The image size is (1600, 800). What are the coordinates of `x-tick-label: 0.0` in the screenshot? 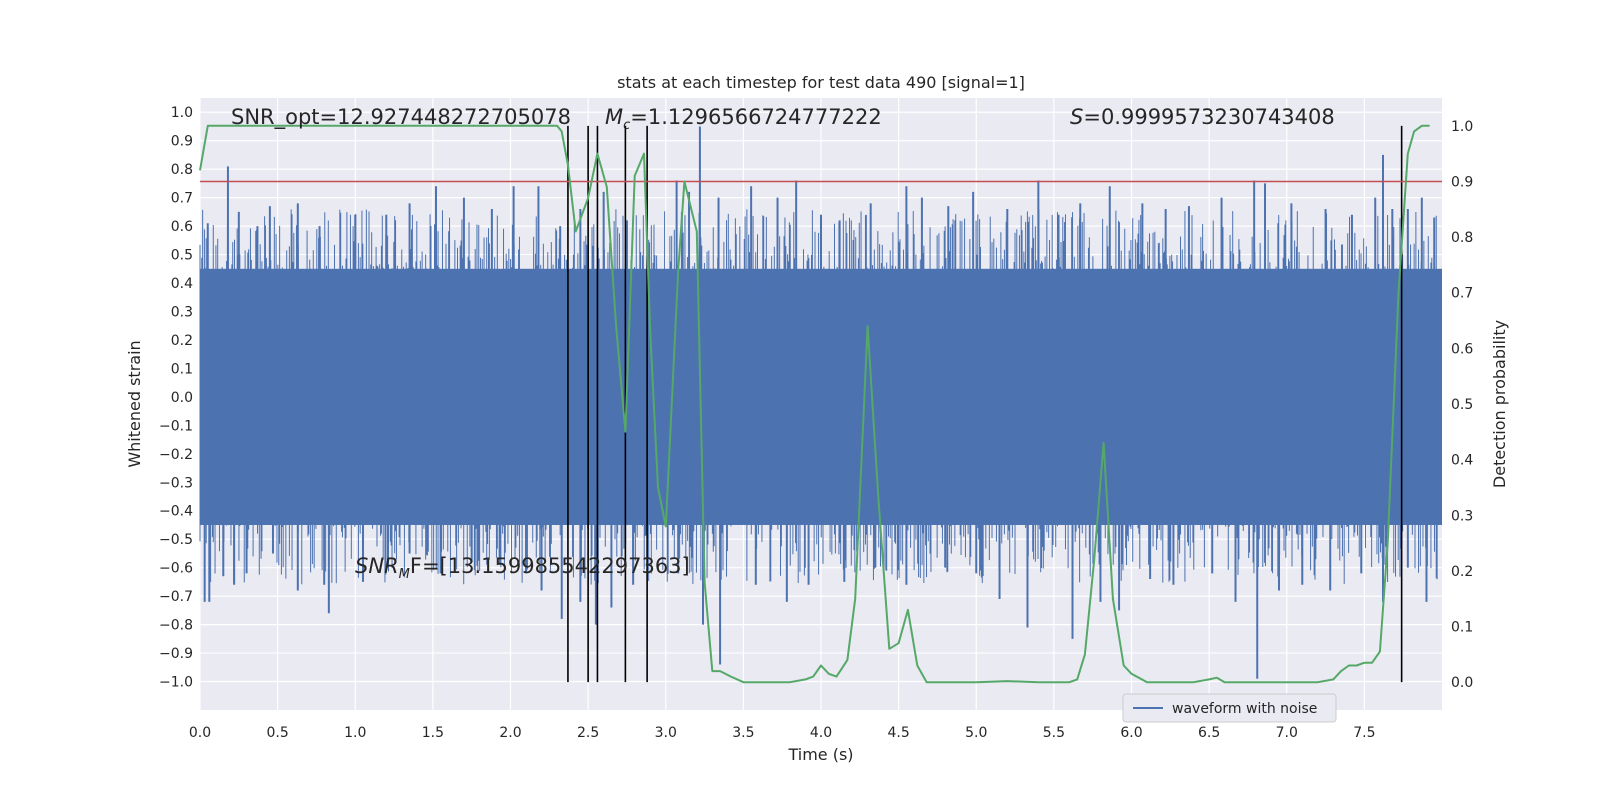 It's located at (200, 733).